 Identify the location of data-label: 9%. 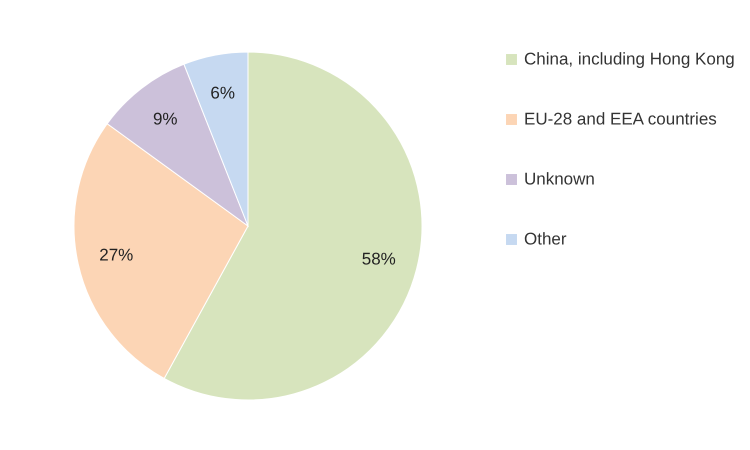
(165, 118).